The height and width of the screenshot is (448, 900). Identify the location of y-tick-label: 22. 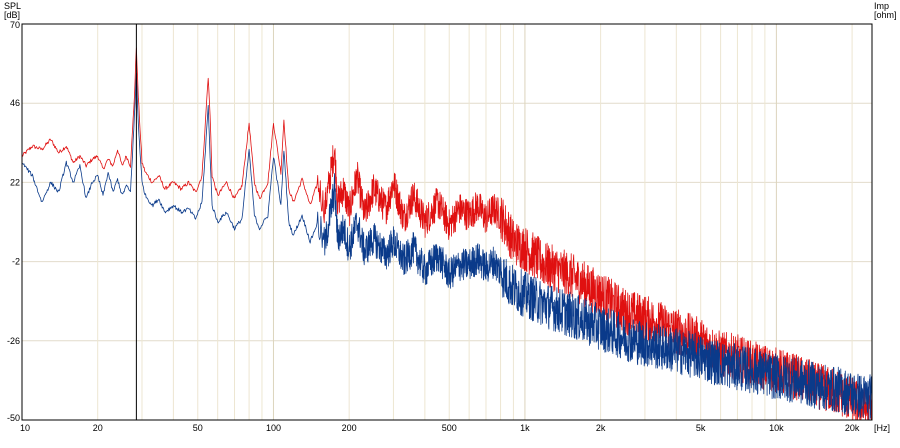
(15, 182).